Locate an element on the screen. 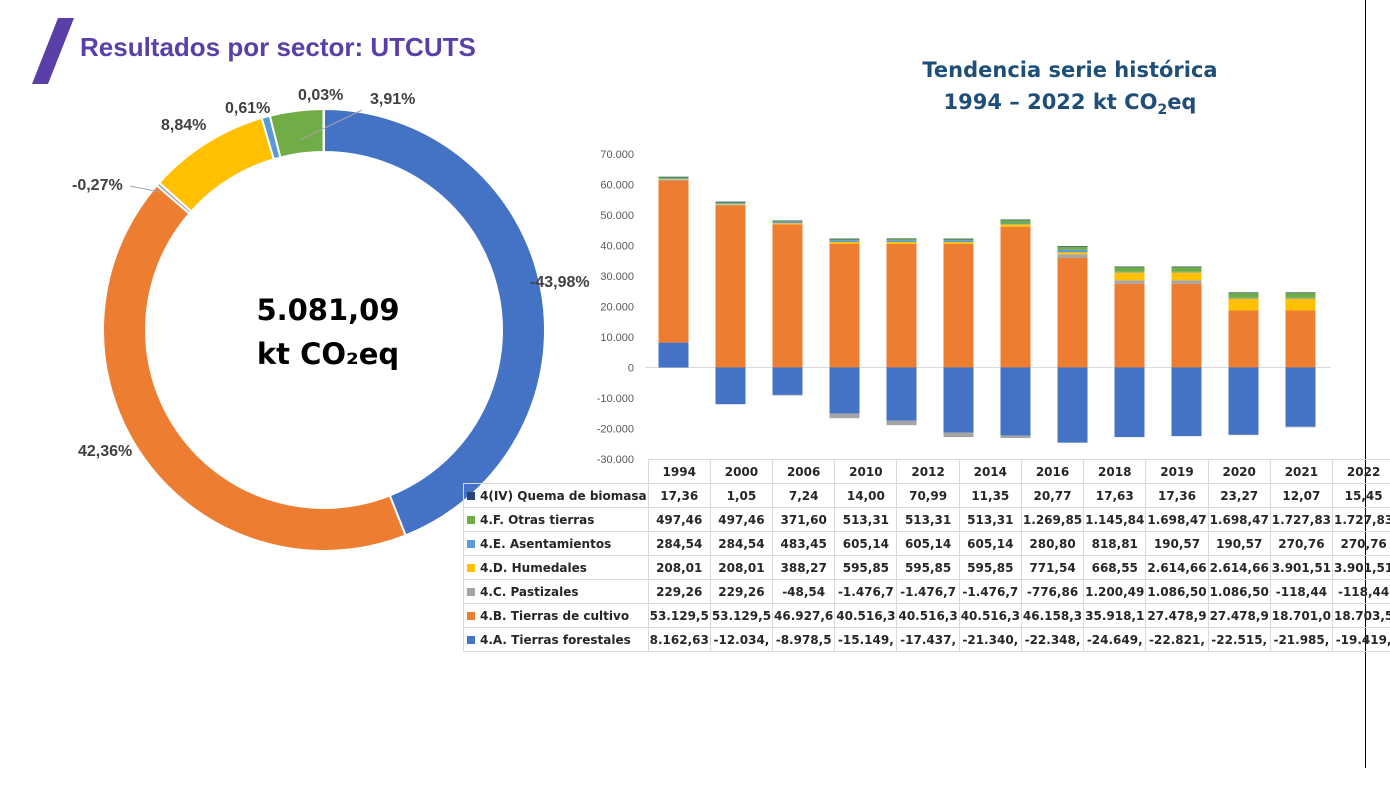 The image size is (1390, 786). table-cell: 7,24 is located at coordinates (804, 495).